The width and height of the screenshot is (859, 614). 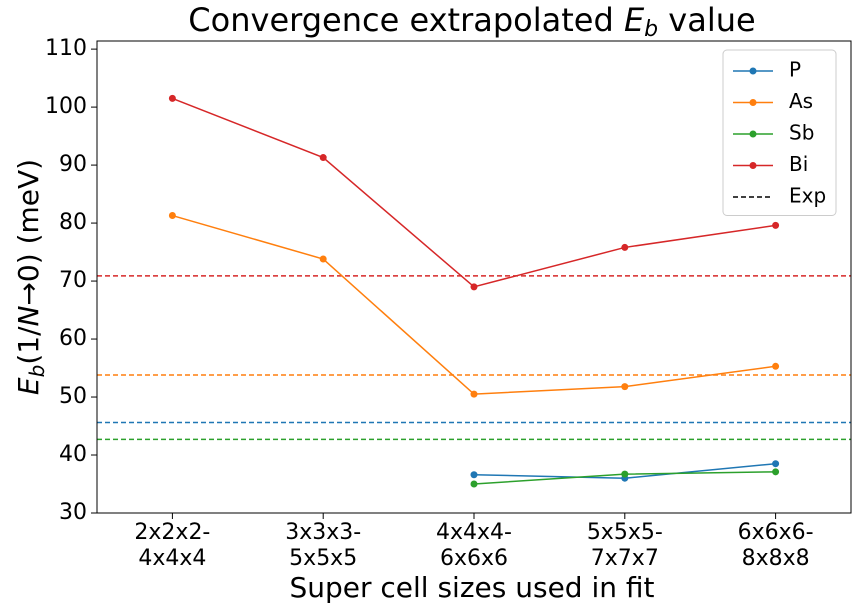 What do you see at coordinates (625, 558) in the screenshot?
I see `x-tick-label: 7x7x7` at bounding box center [625, 558].